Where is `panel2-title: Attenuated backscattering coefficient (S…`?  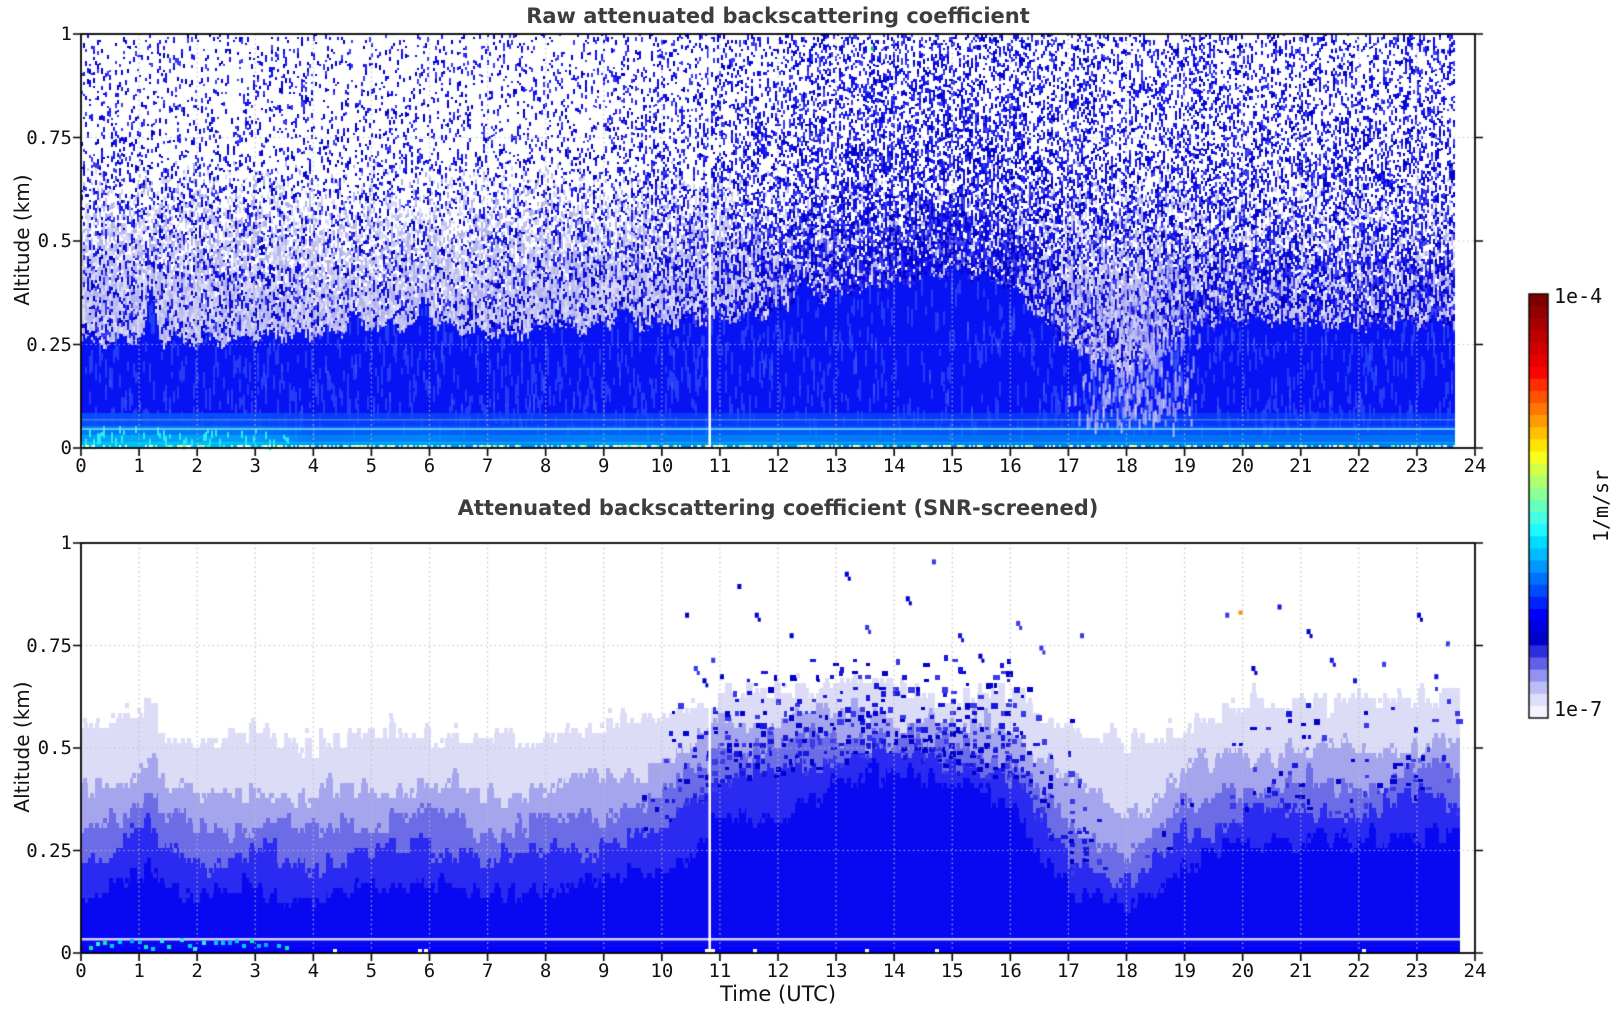
panel2-title: Attenuated backscattering coefficient (S… is located at coordinates (778, 508).